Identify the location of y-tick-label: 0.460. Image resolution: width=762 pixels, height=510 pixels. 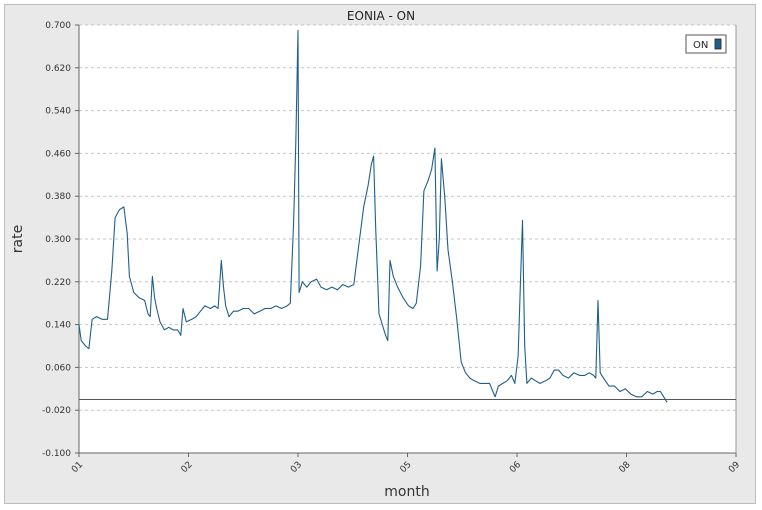
(58, 154).